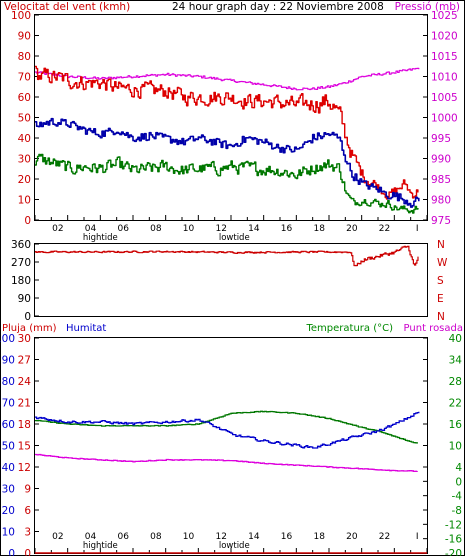 This screenshot has height=556, width=465. What do you see at coordinates (8, 382) in the screenshot?
I see `humidity-y-tick-label: 80` at bounding box center [8, 382].